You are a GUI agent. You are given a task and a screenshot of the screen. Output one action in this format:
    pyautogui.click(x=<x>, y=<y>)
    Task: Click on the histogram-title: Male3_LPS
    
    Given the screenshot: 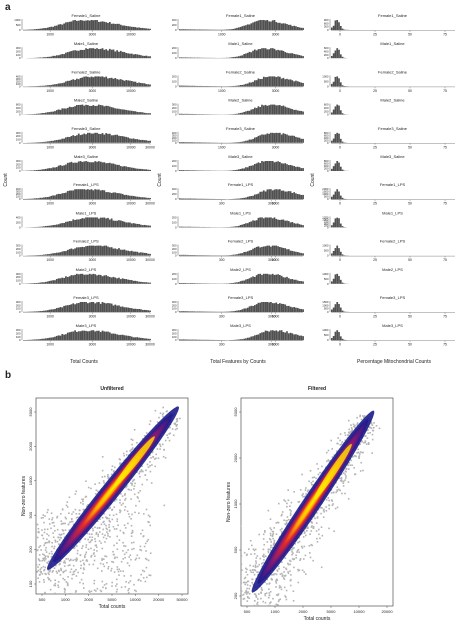 What is the action you would take?
    pyautogui.click(x=86, y=325)
    